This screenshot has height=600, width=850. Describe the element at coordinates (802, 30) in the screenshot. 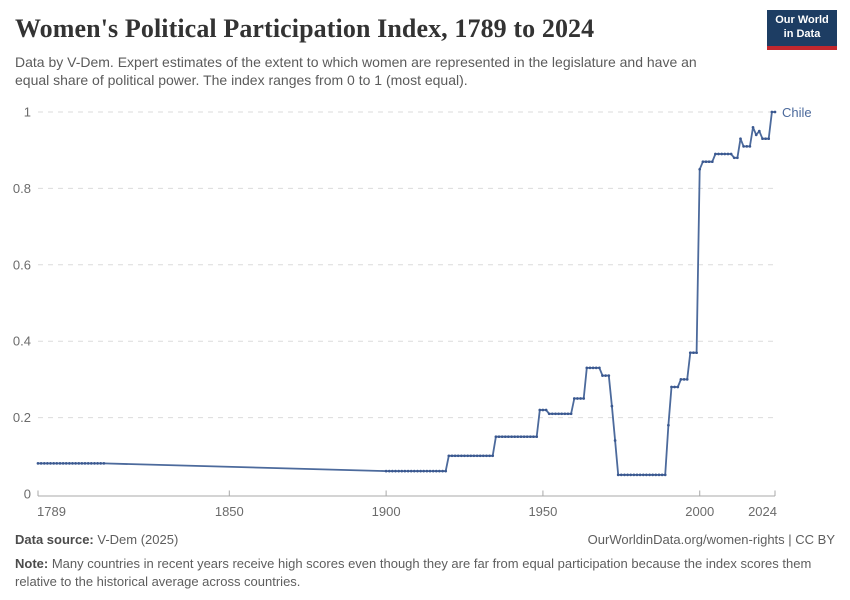

I see `owid-logo: Our World in Data` at that location.